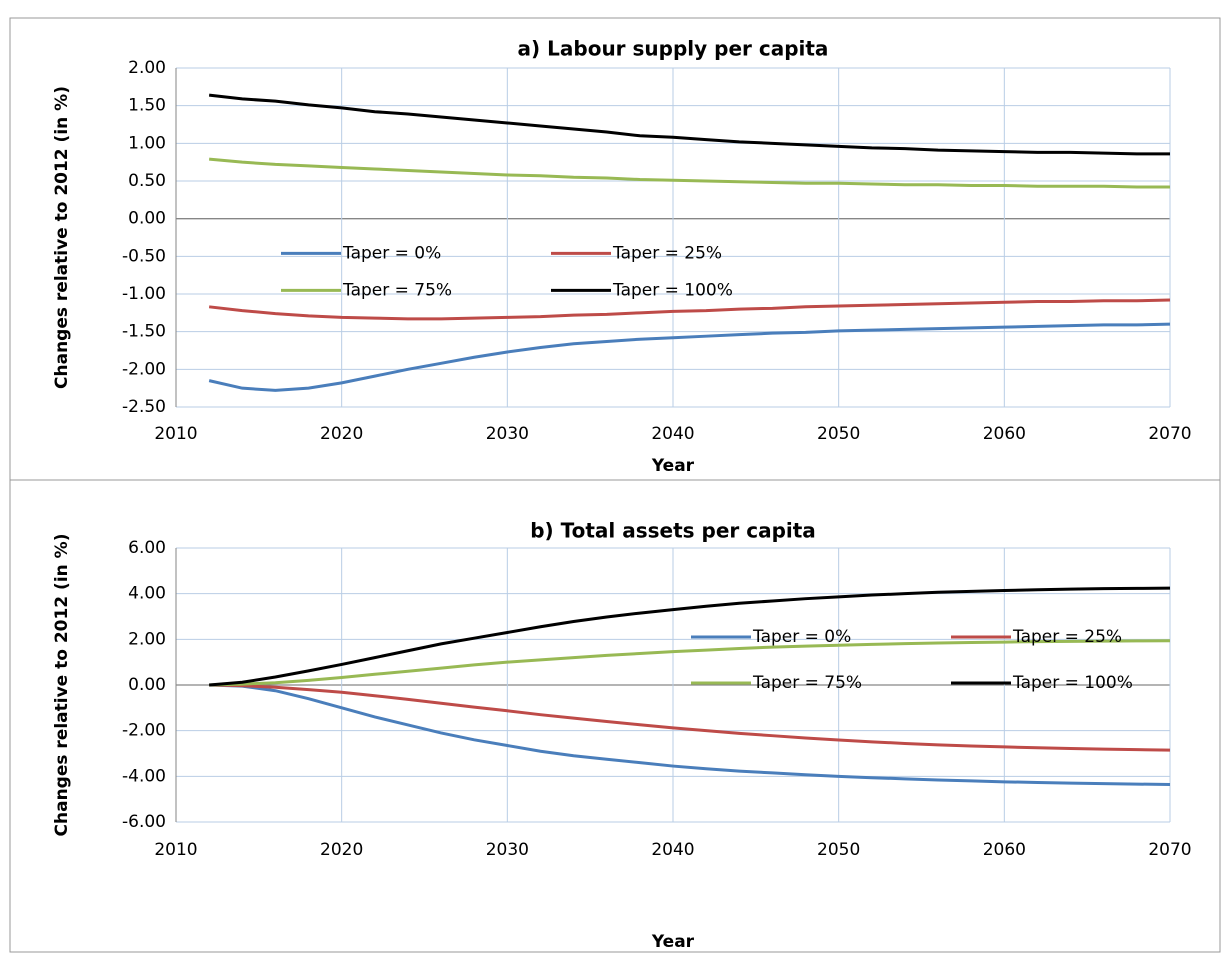 The height and width of the screenshot is (953, 1223). Describe the element at coordinates (147, 181) in the screenshot. I see `y-tick-label: 0.50` at that location.